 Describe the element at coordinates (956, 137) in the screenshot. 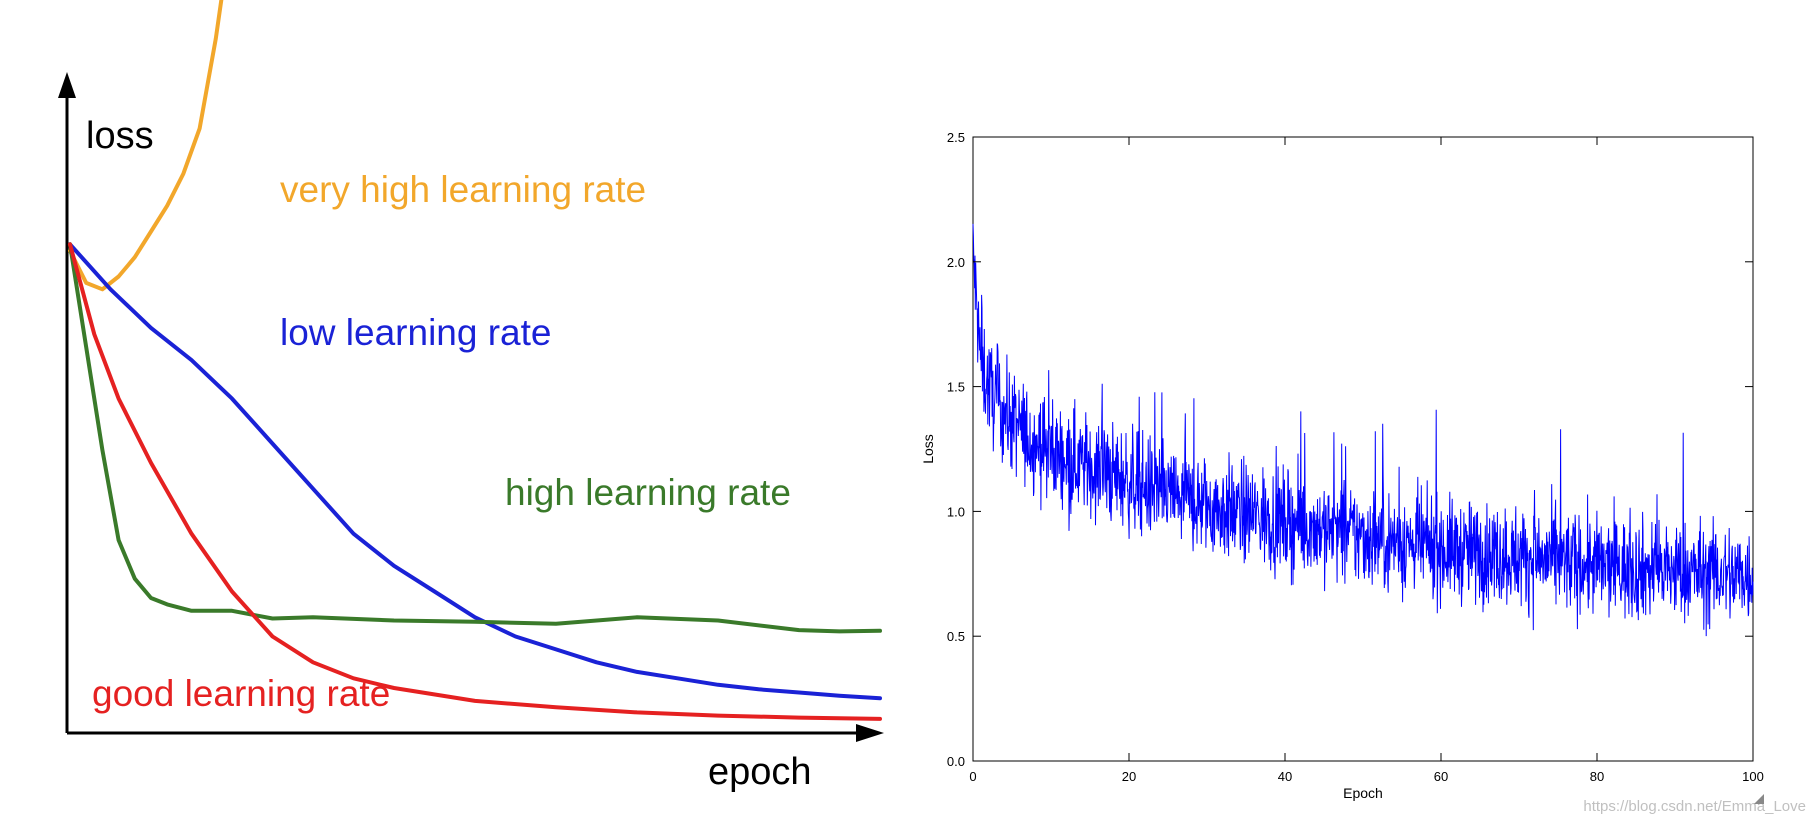

I see `right-y-tick-label: 2.5` at that location.